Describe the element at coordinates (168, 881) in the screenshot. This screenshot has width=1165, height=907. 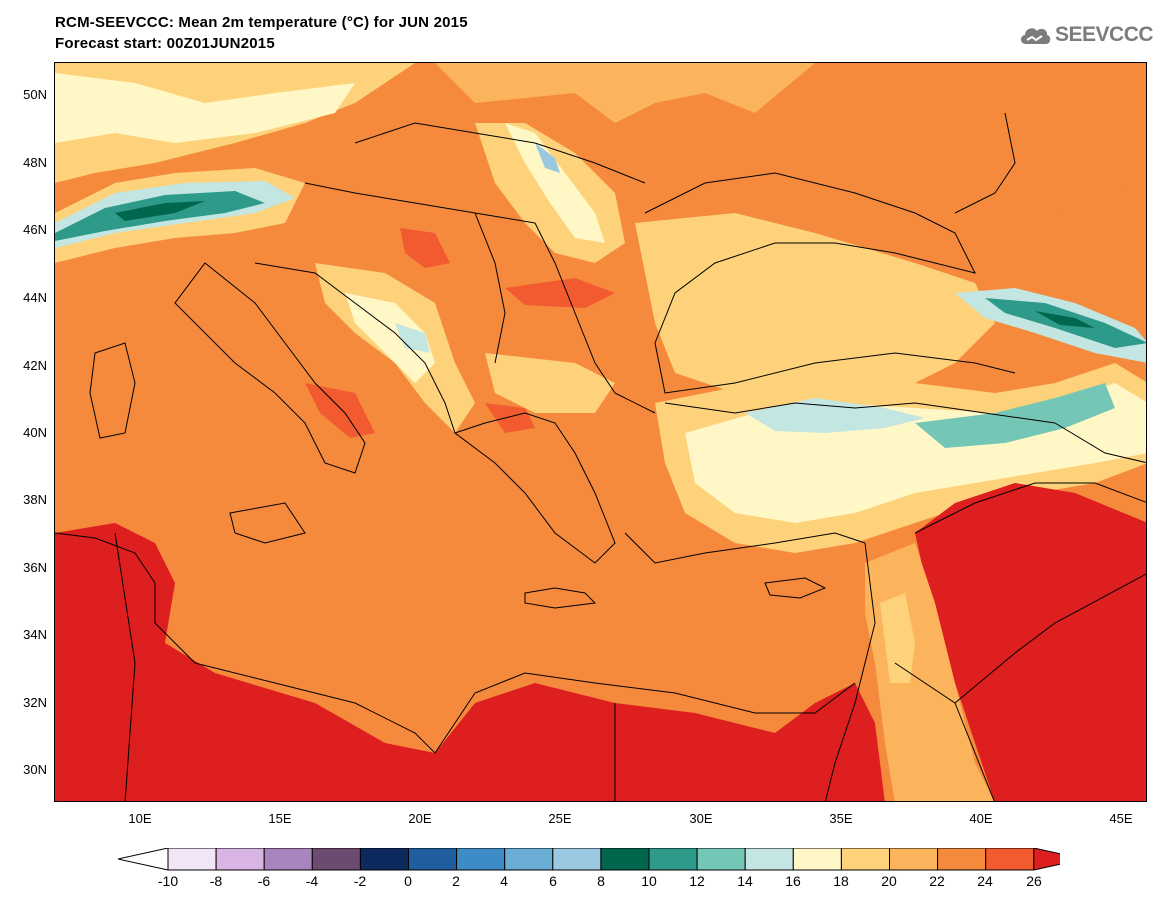
I see `colorbar-tick-label: -10` at that location.